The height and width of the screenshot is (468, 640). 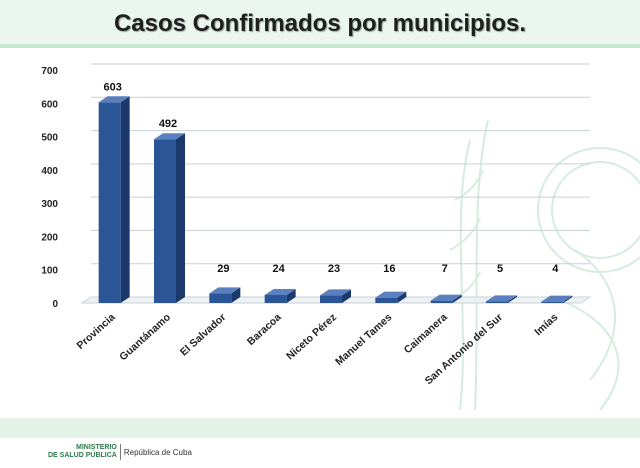 I want to click on data-label: 29, so click(x=223, y=269).